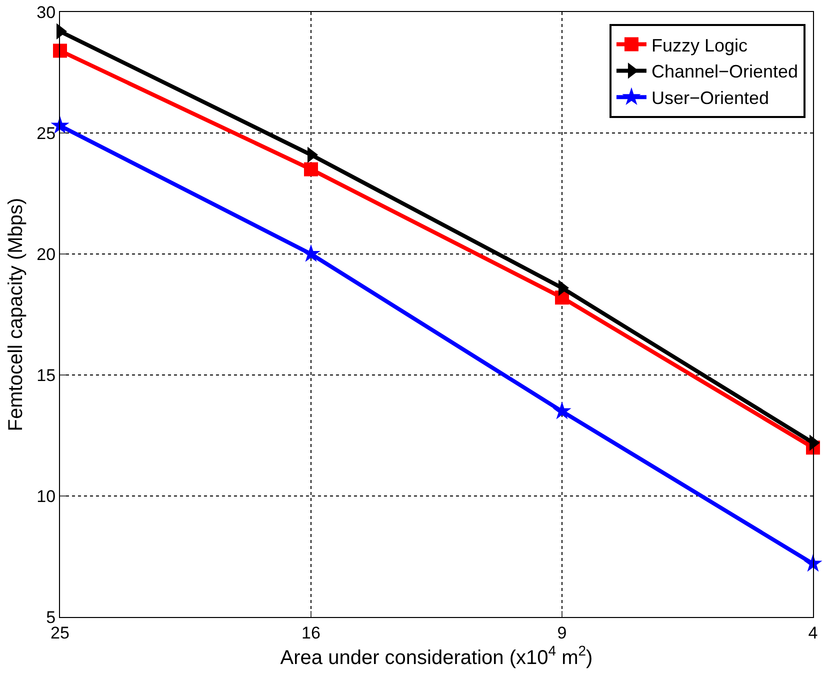 The width and height of the screenshot is (823, 677). I want to click on legend-label: Fuzzy Logic, so click(699, 45).